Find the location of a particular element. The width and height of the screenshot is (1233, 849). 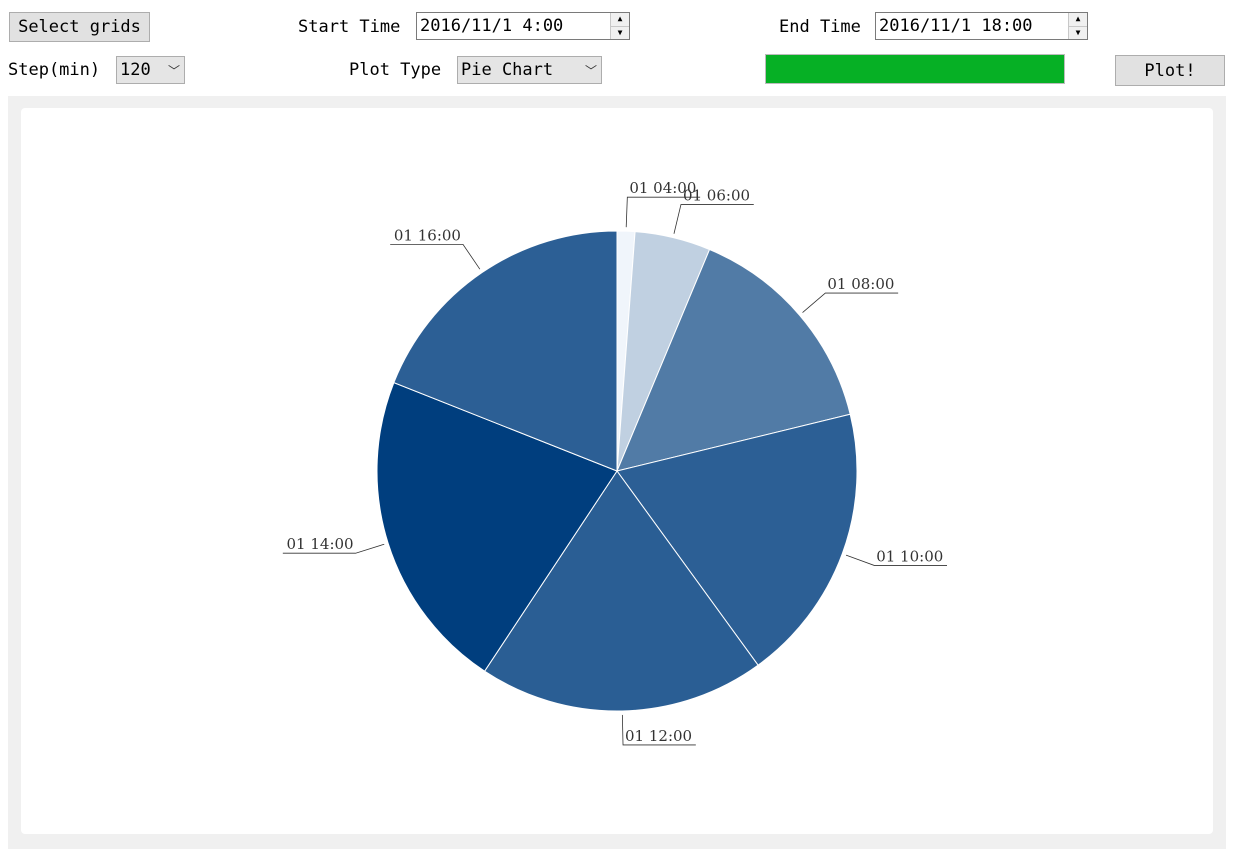

step-label: Step(min) is located at coordinates (54, 70).